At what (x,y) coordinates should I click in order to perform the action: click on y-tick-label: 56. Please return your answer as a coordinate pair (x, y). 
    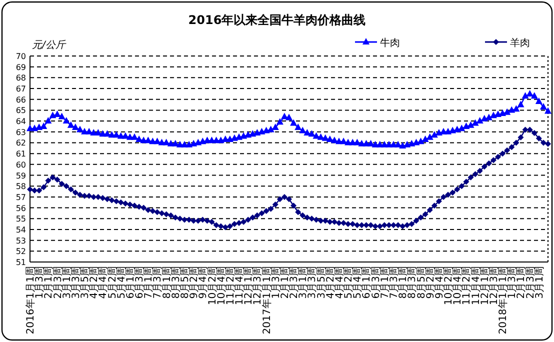
    Looking at the image, I should click on (21, 208).